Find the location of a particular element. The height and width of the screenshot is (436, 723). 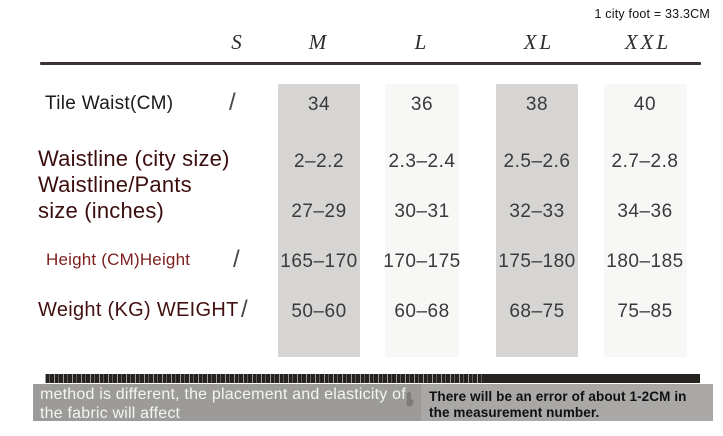

cell-waist-inch-xl: 32–33 is located at coordinates (537, 211).